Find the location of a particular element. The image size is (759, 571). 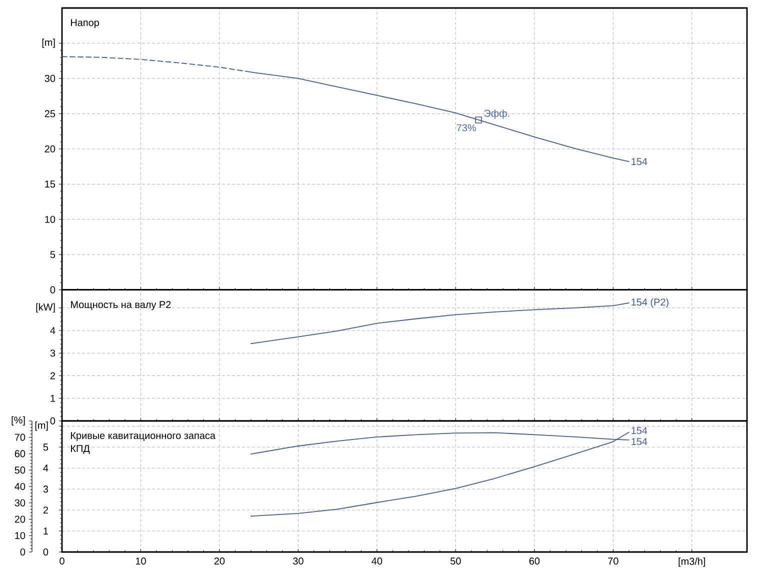

y2-tick-label: 70 is located at coordinates (20, 437).